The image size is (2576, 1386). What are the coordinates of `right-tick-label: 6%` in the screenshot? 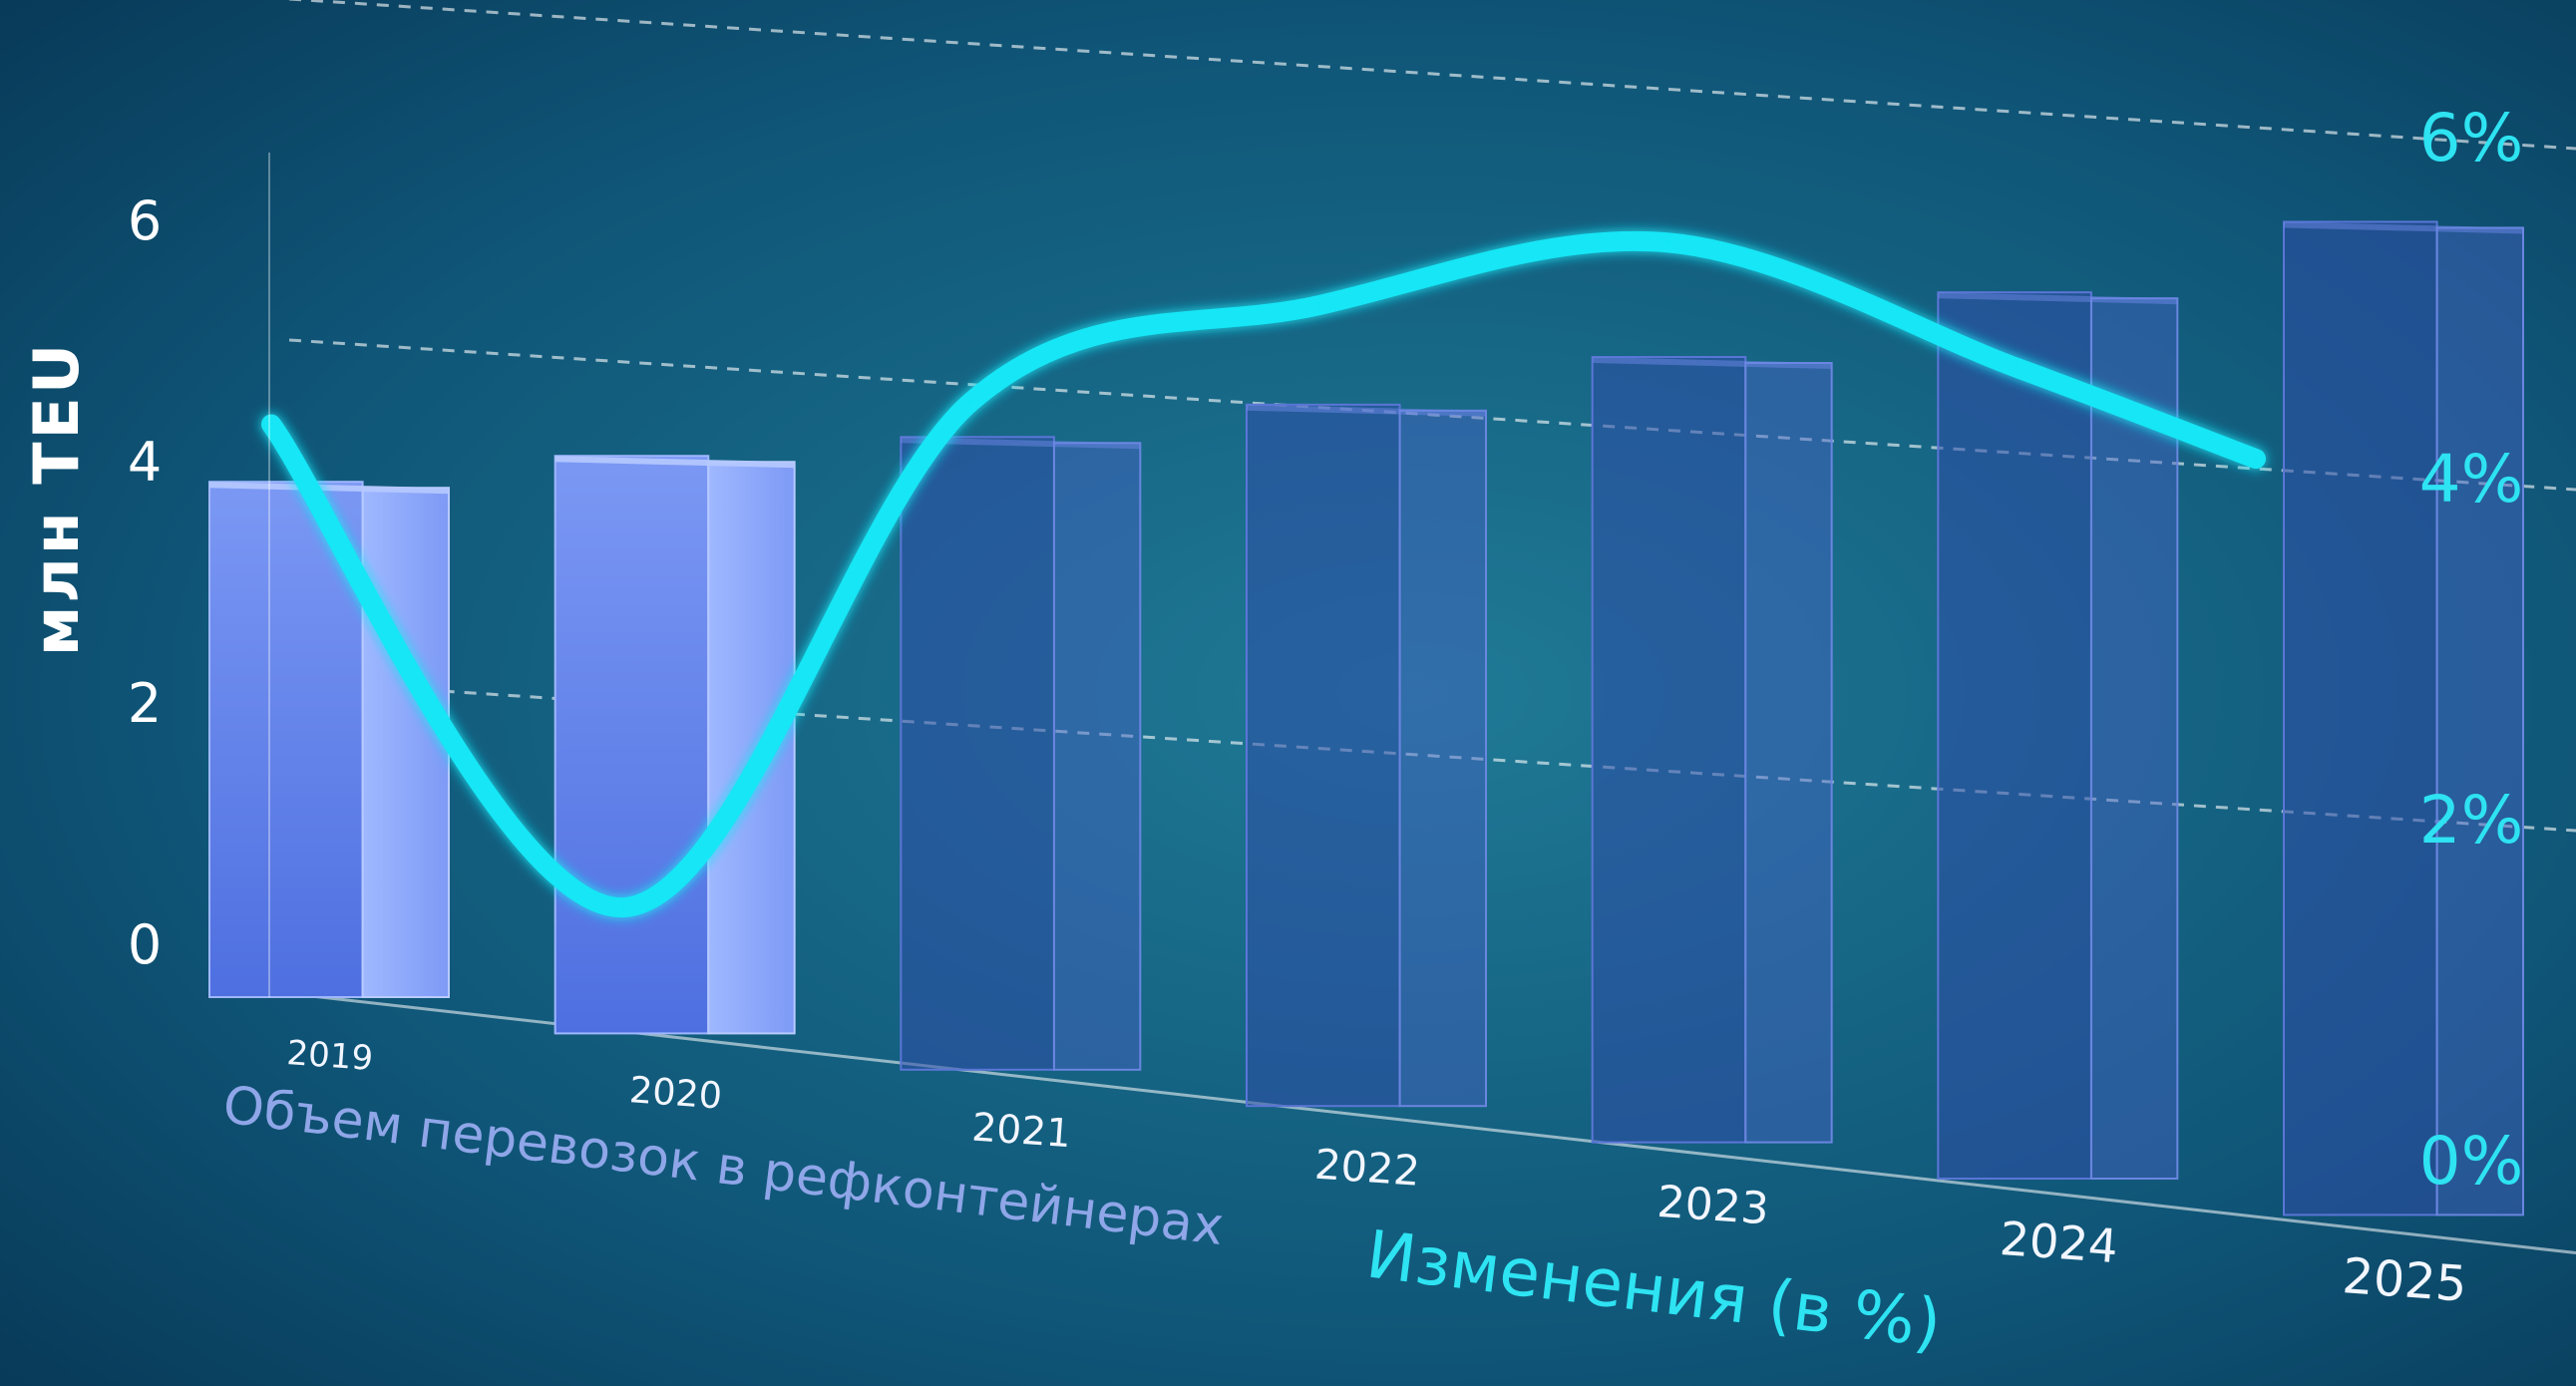 It's located at (2472, 138).